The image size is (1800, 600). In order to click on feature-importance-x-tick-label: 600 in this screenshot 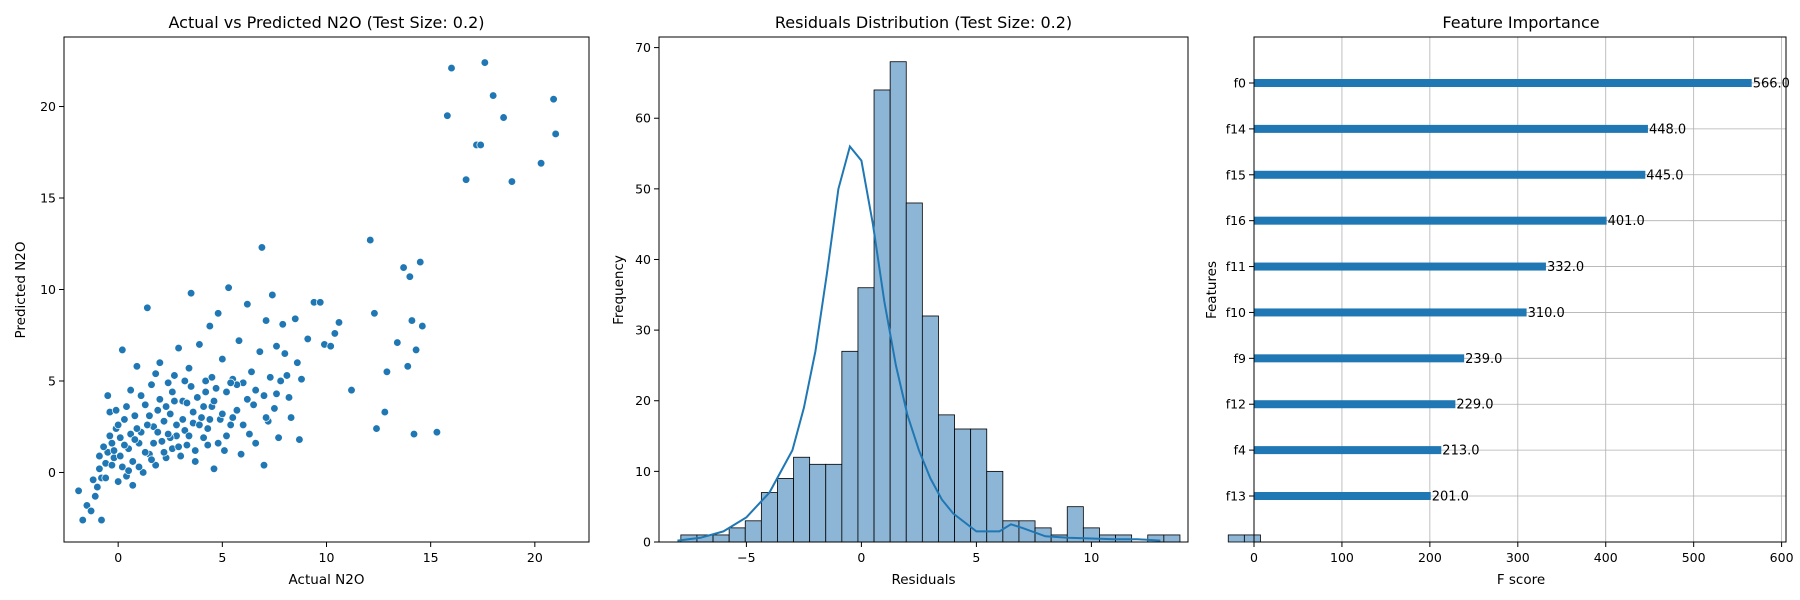, I will do `click(1782, 557)`.